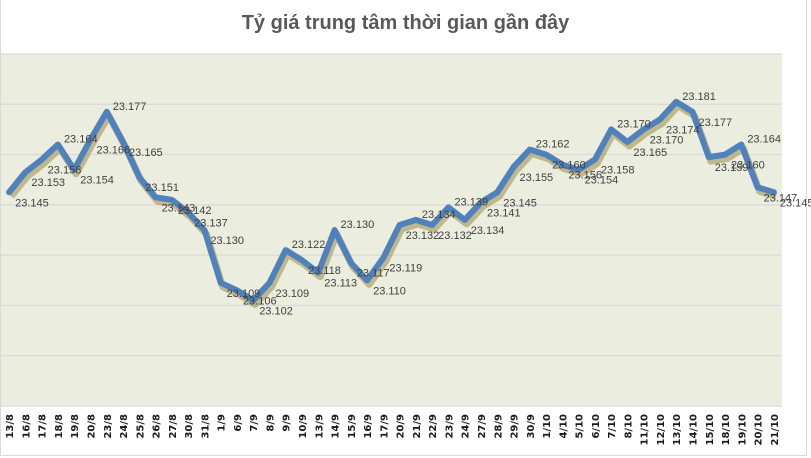 This screenshot has width=811, height=458. I want to click on data-label: 23.155, so click(537, 178).